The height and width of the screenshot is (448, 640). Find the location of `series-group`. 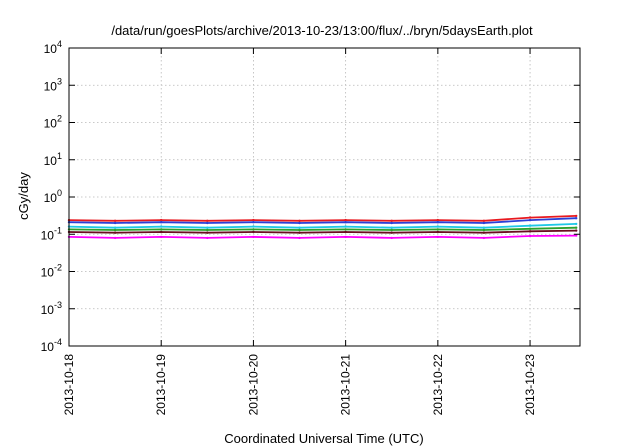

series-group is located at coordinates (322, 227).